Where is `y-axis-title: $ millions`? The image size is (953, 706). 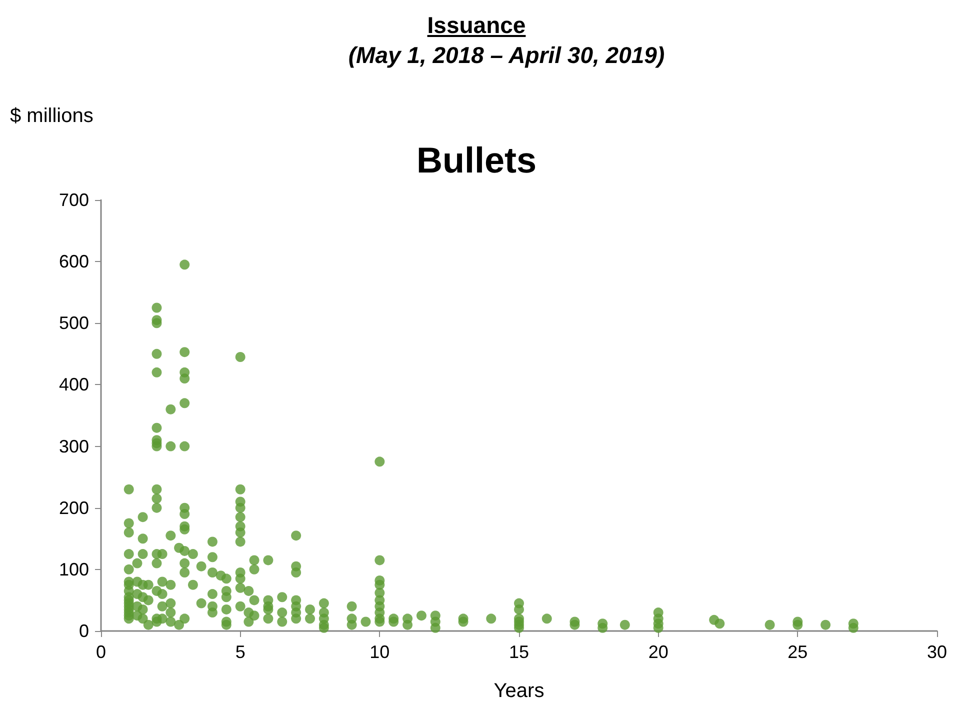 y-axis-title: $ millions is located at coordinates (52, 116).